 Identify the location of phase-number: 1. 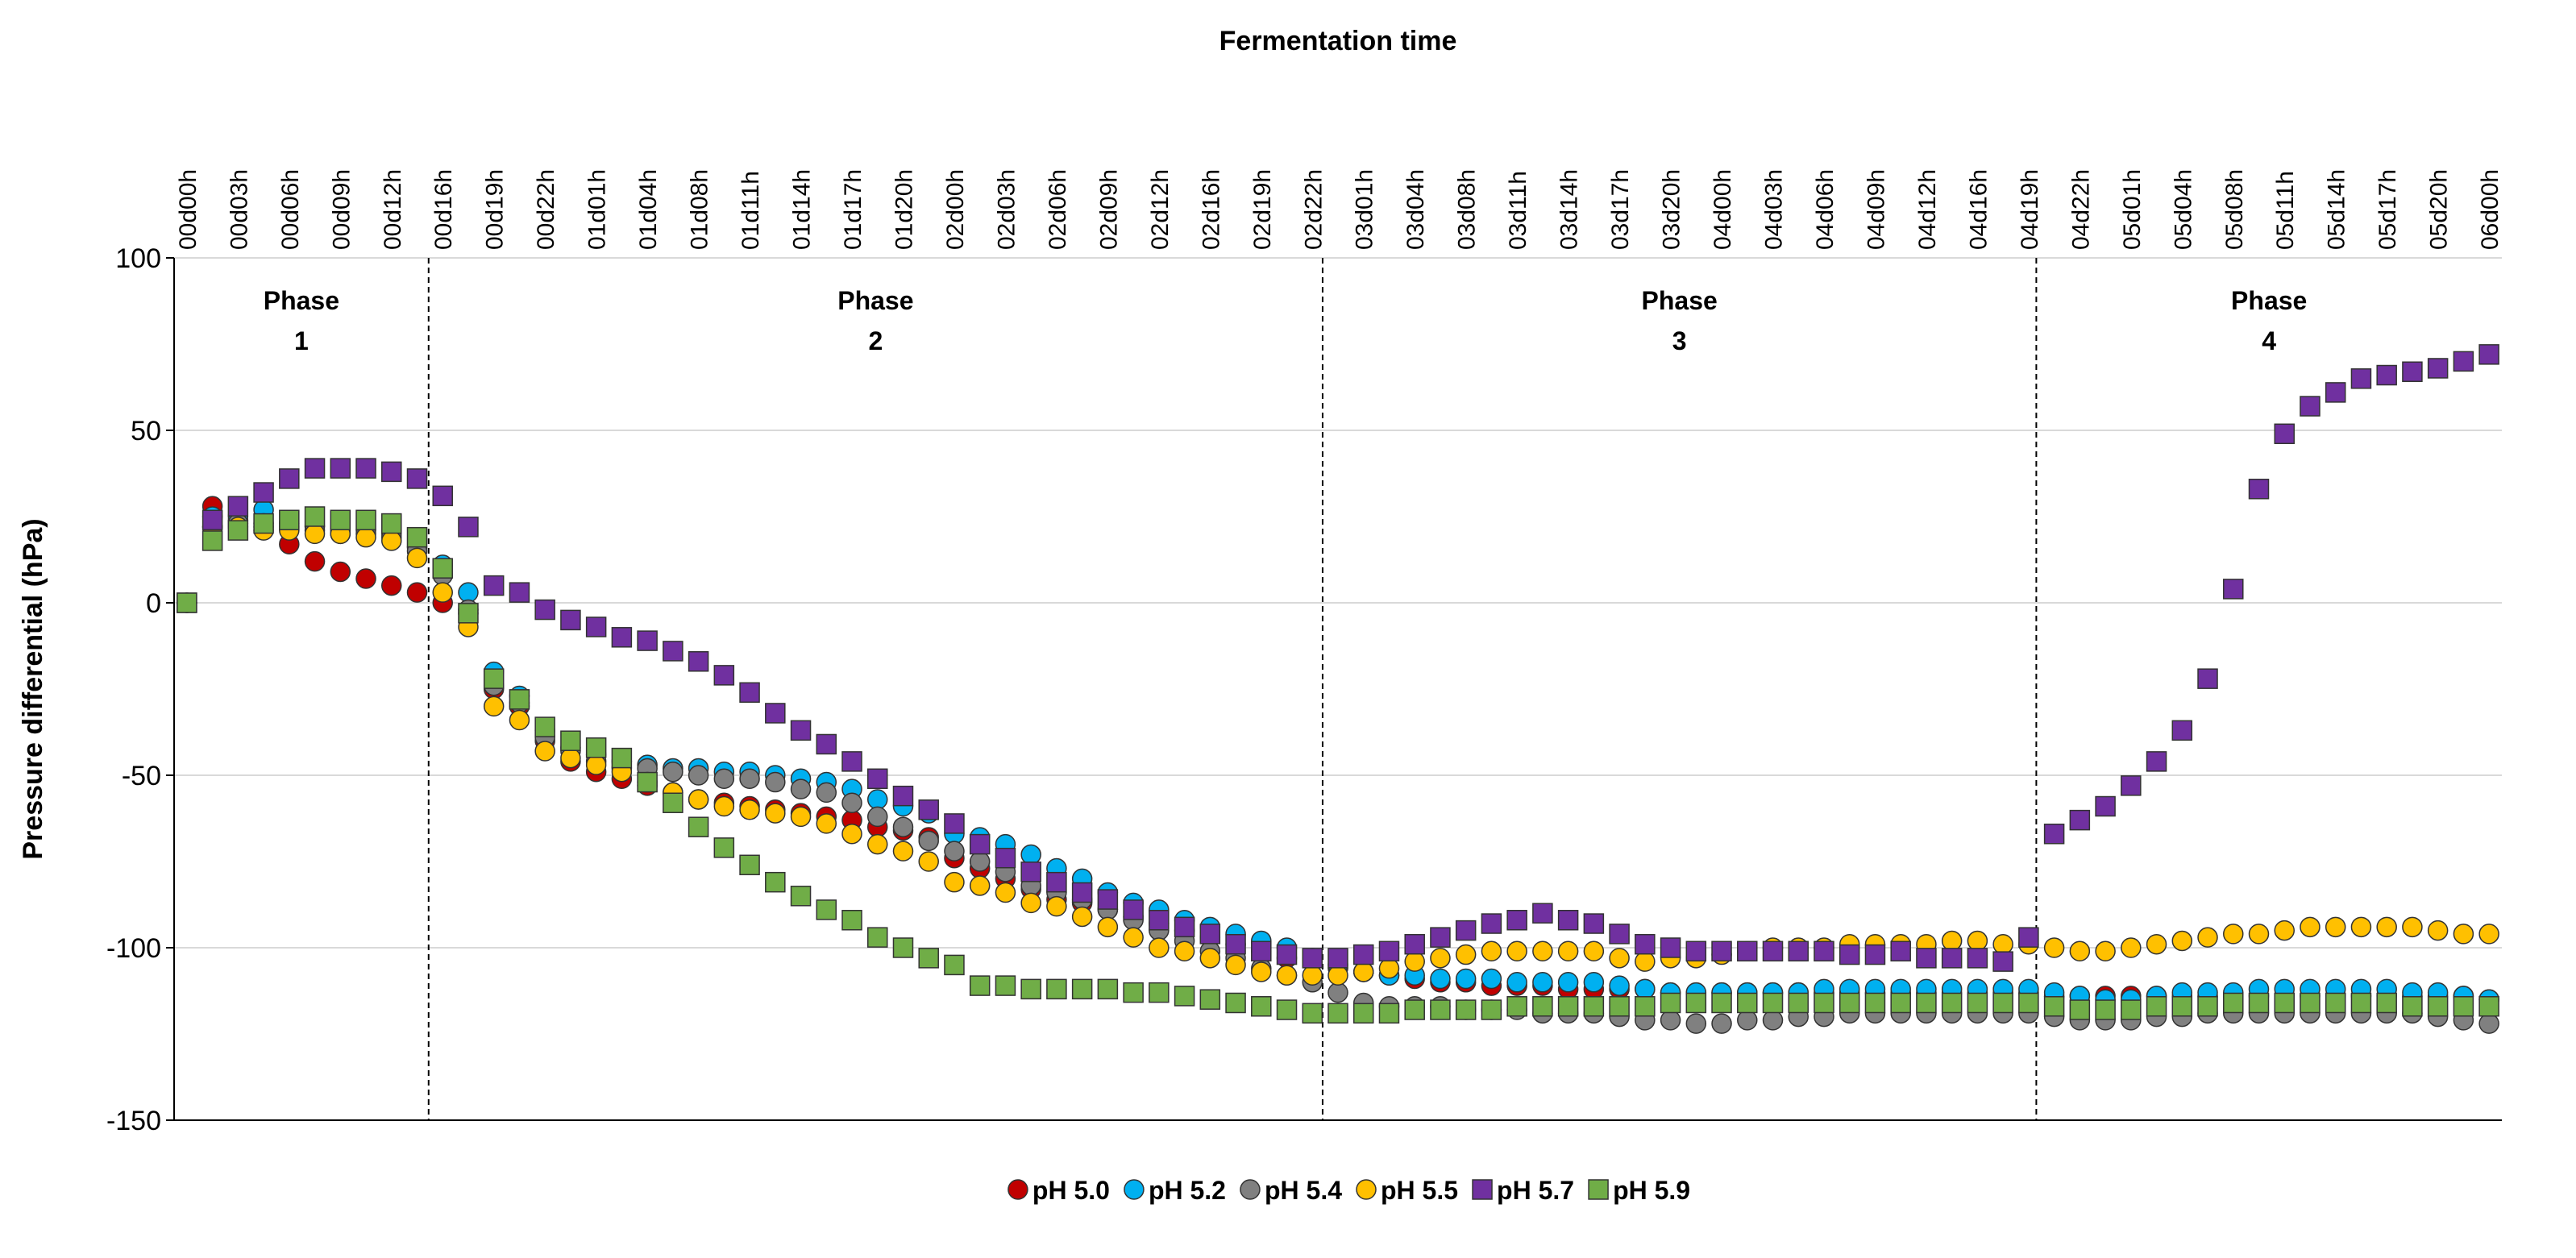
(301, 341).